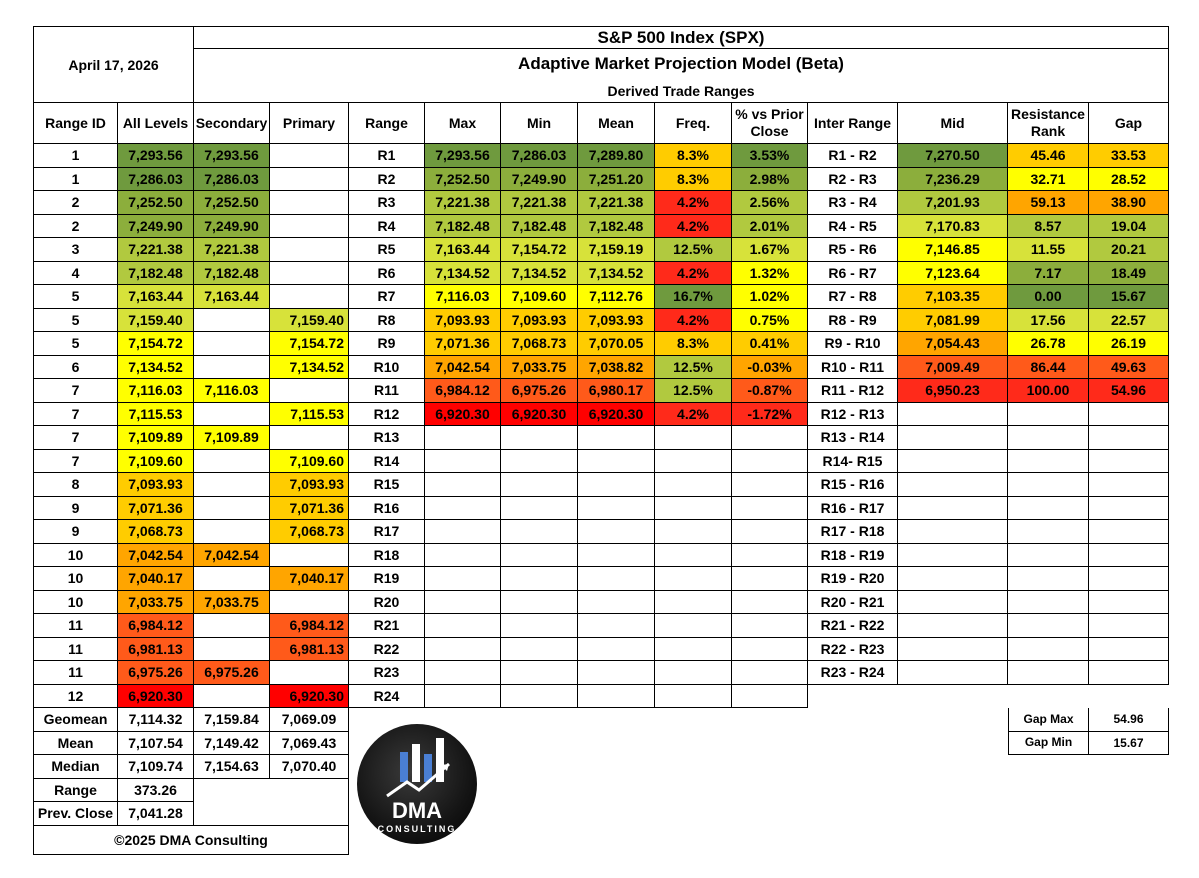  I want to click on min-value: 7,093.93, so click(539, 320).